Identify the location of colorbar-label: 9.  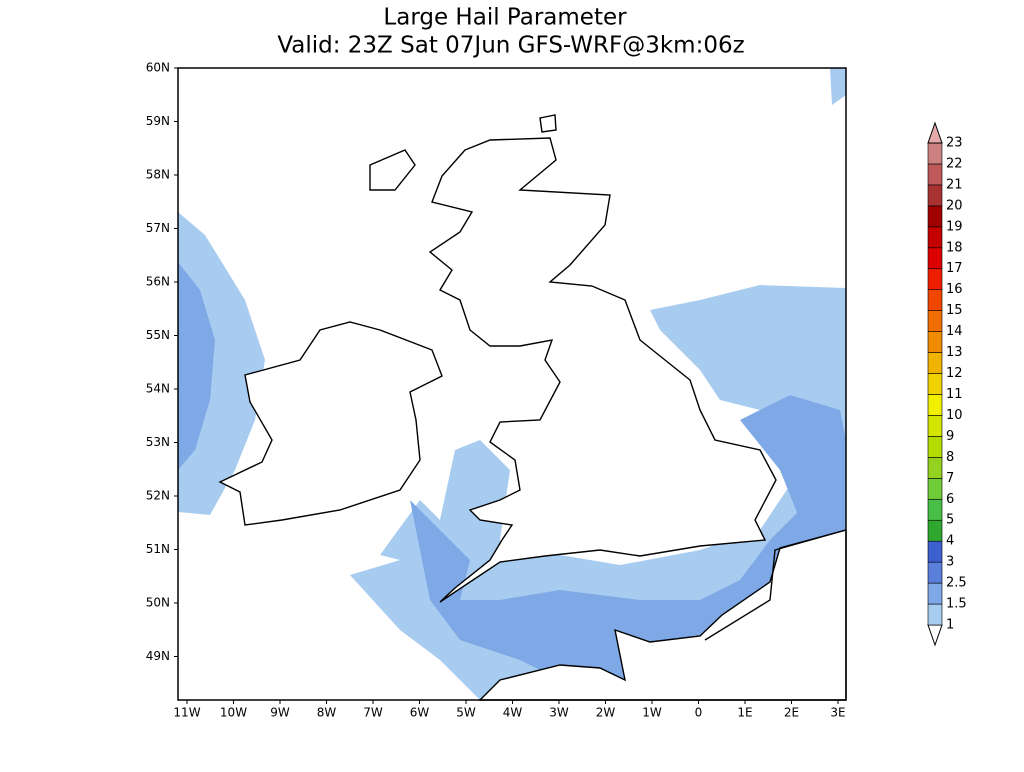
(950, 436).